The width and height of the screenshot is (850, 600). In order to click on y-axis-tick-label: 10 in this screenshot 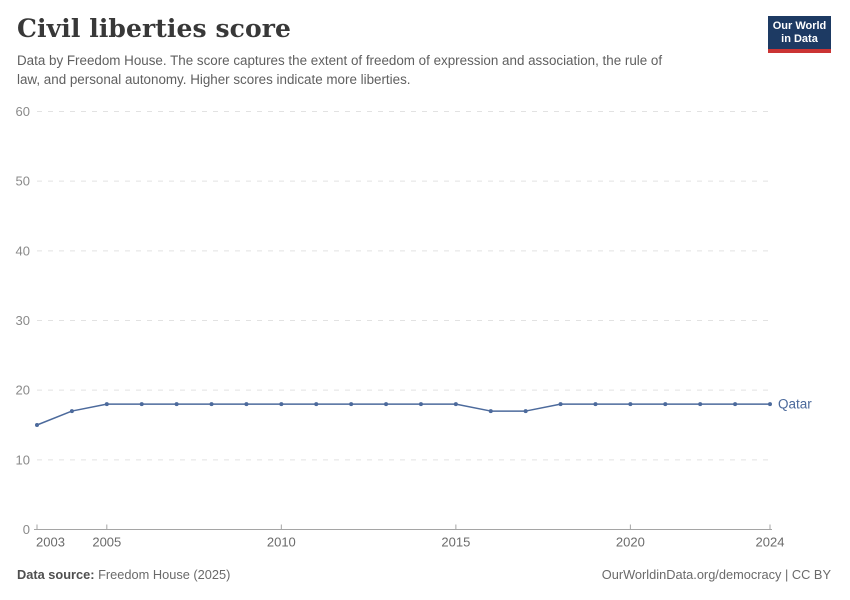, I will do `click(23, 459)`.